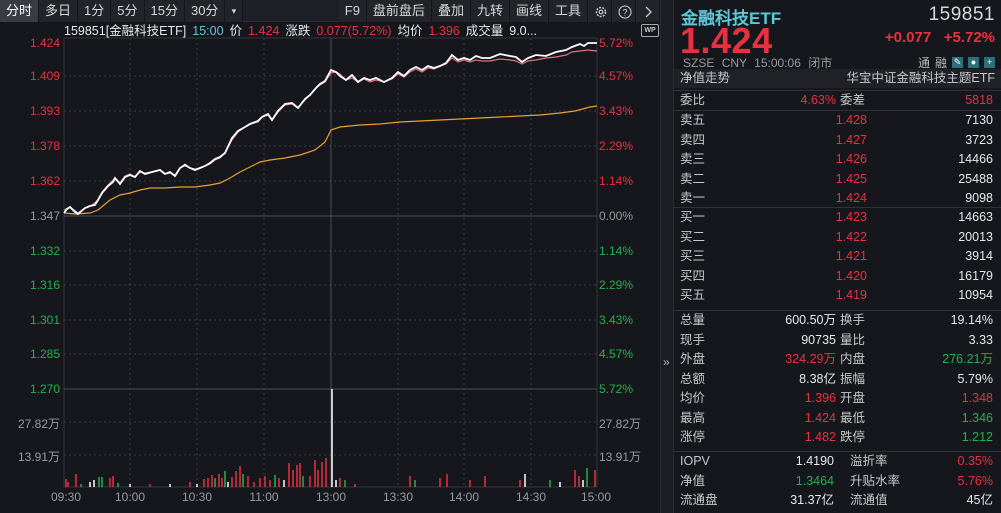  Describe the element at coordinates (837, 141) in the screenshot. I see `ask-row: 卖四 1.427 3723` at that location.